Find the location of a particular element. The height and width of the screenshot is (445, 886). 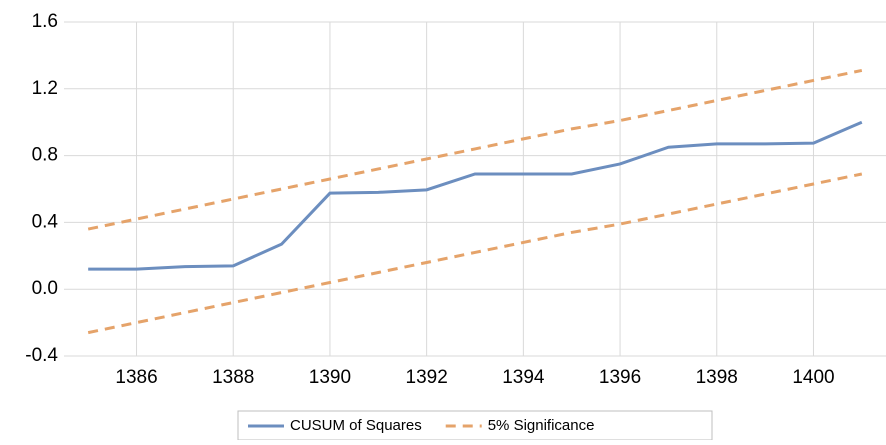

x-tick-label: 1396 is located at coordinates (620, 377).